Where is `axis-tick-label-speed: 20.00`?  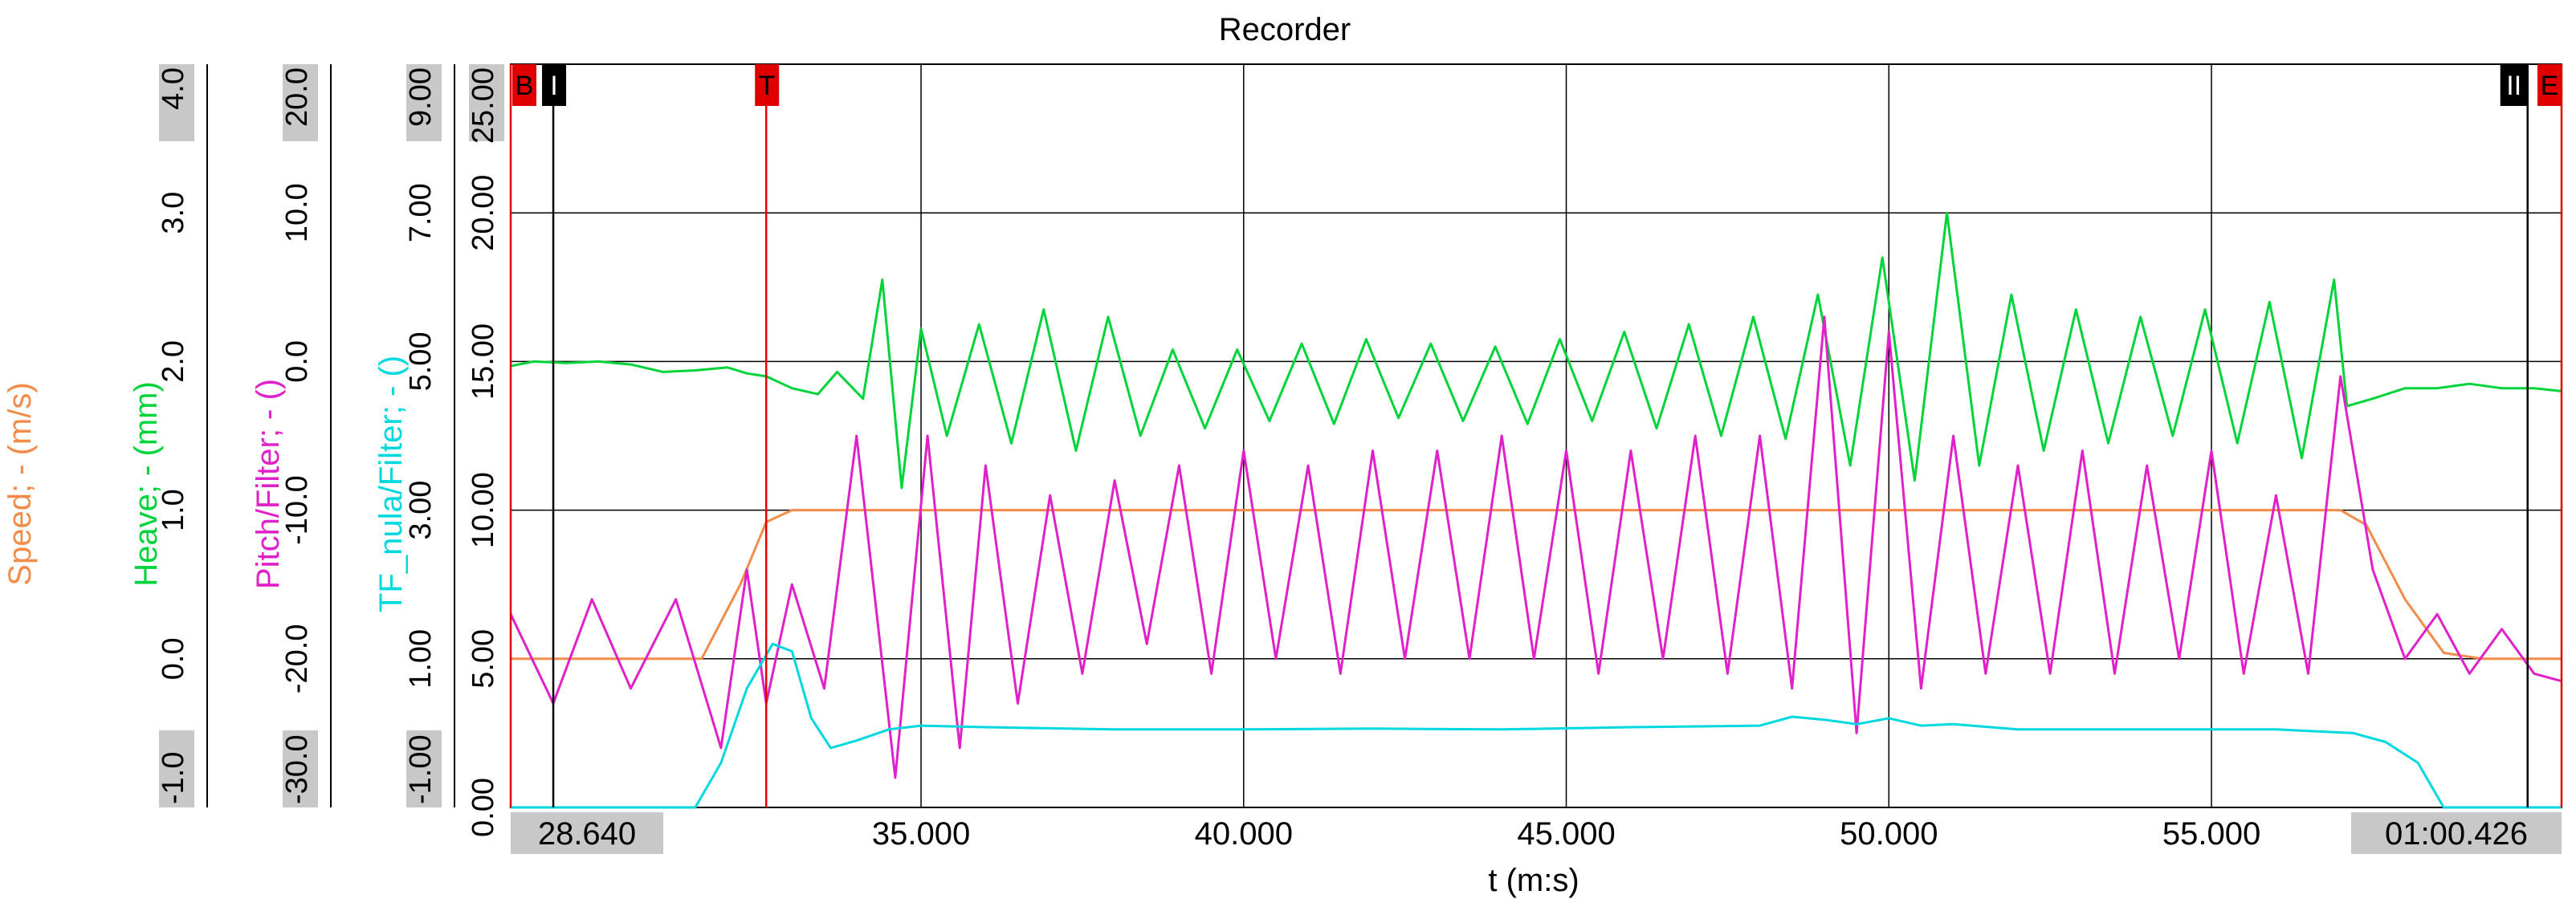 axis-tick-label-speed: 20.00 is located at coordinates (483, 213).